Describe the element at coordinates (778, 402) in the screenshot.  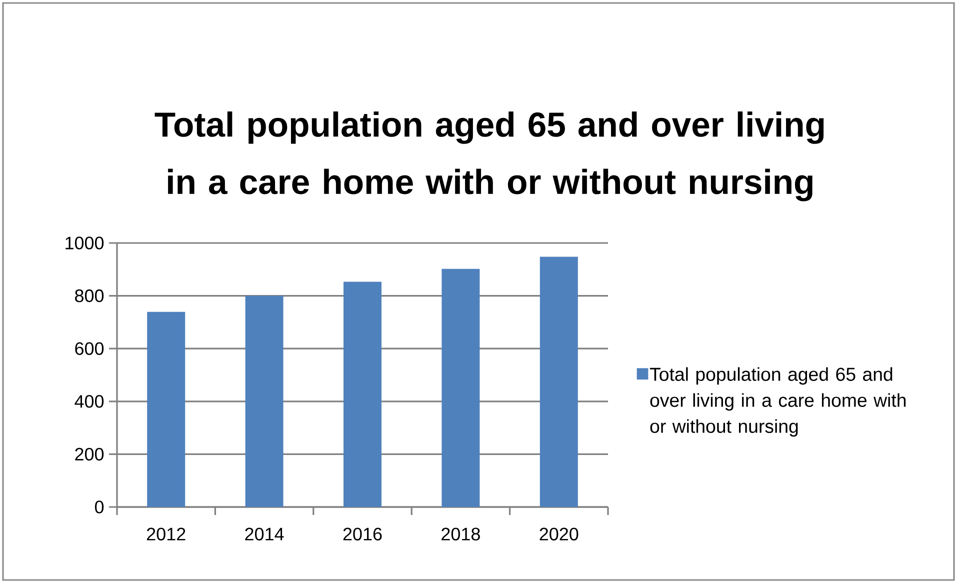
I see `legend-label: Total population aged 65 and over living in a care home with or without nursing` at that location.